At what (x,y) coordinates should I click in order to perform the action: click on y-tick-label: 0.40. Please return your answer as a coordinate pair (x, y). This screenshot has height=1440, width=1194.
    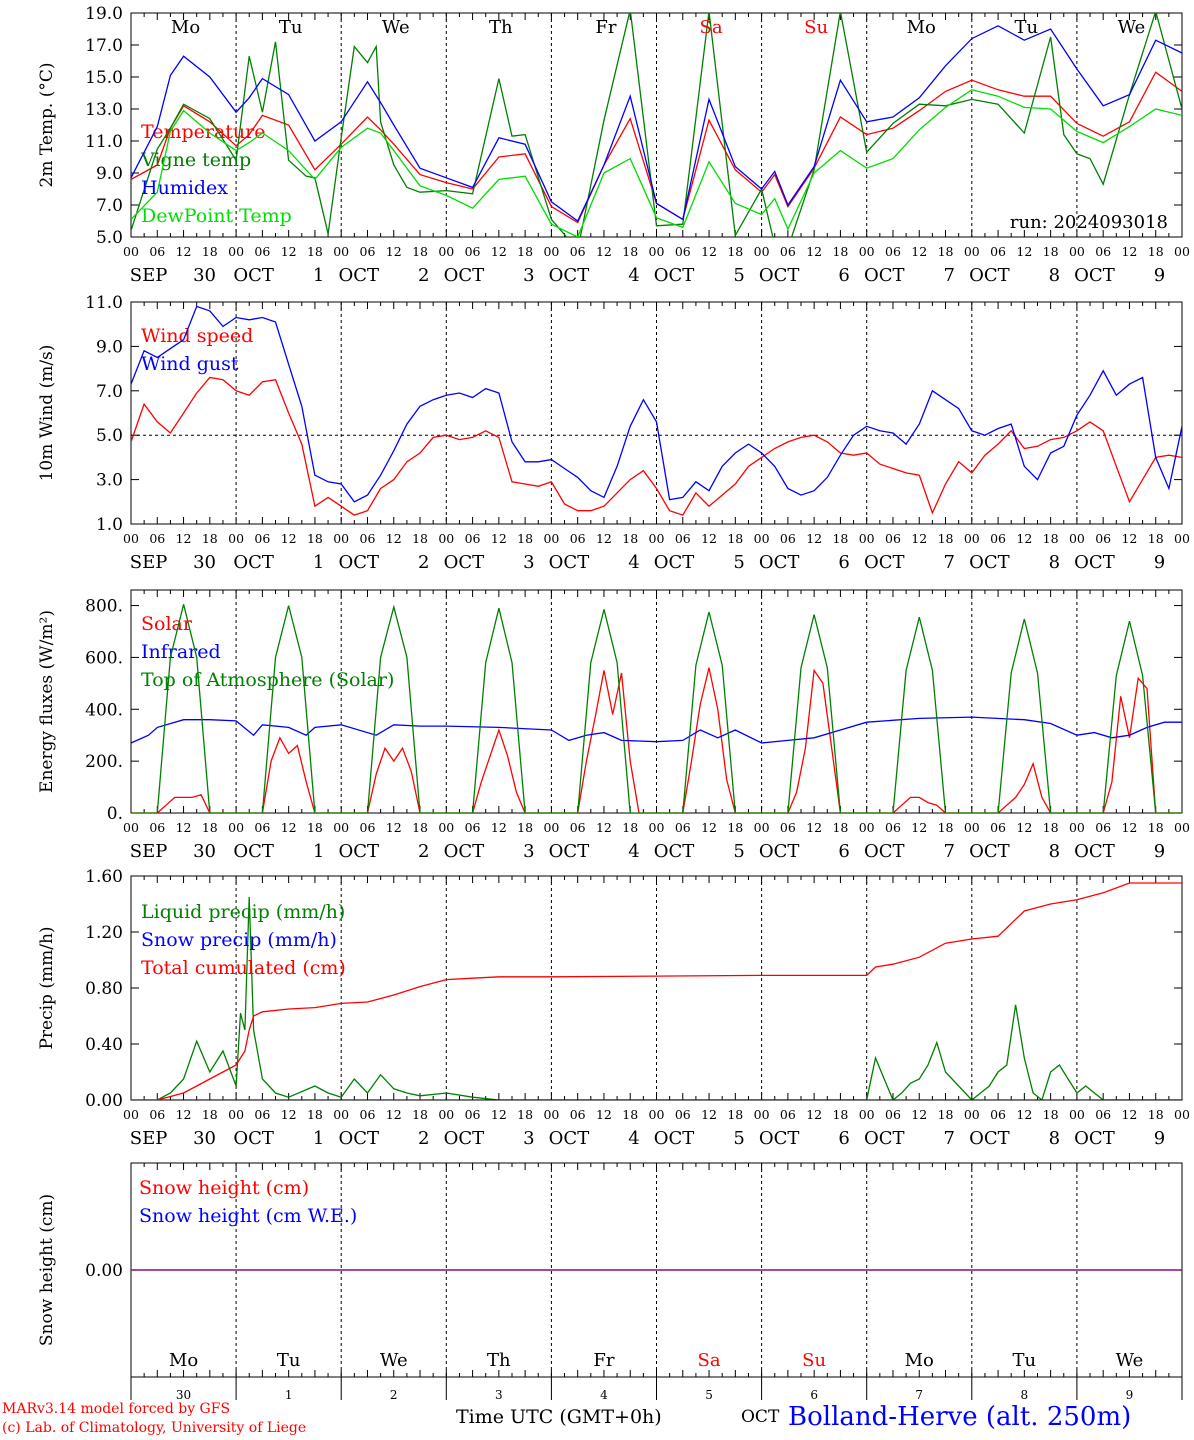
    Looking at the image, I should click on (104, 1045).